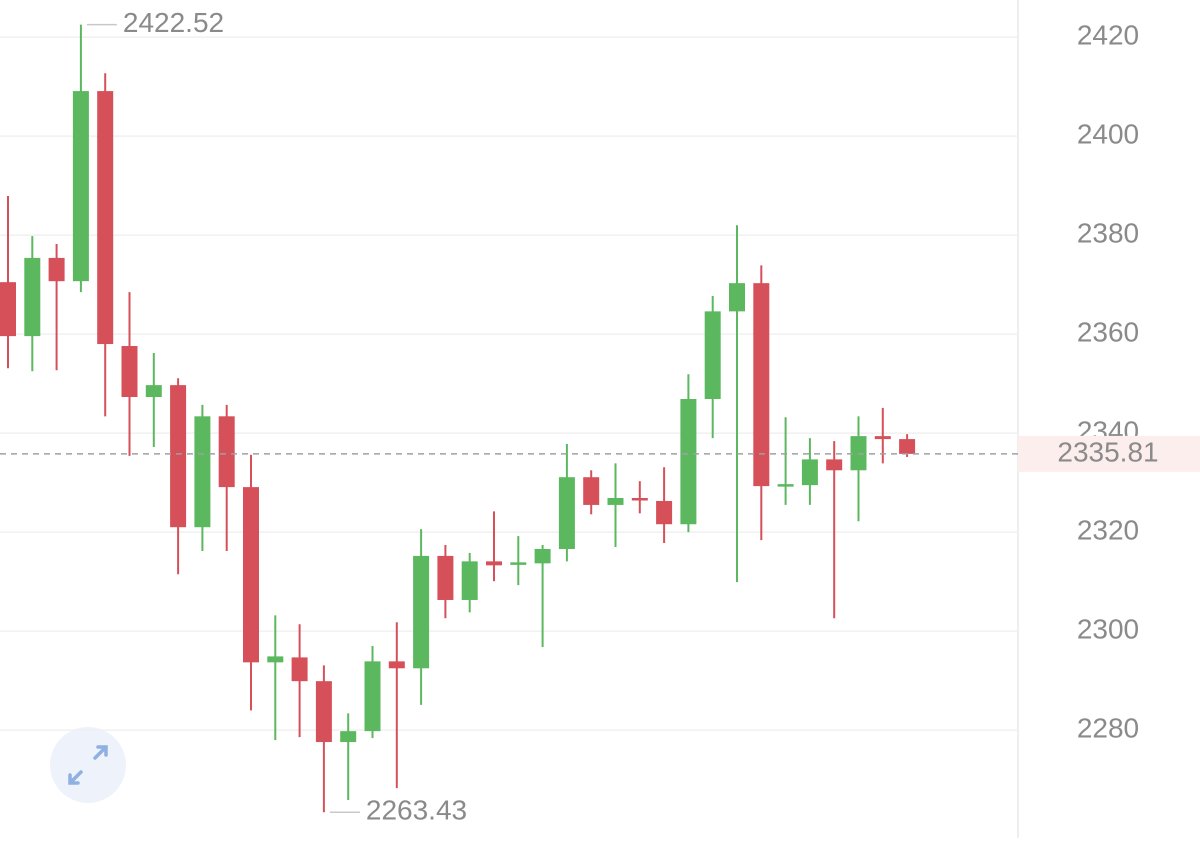 The image size is (1200, 846). Describe the element at coordinates (1108, 35) in the screenshot. I see `y-tick-label: 2420` at that location.